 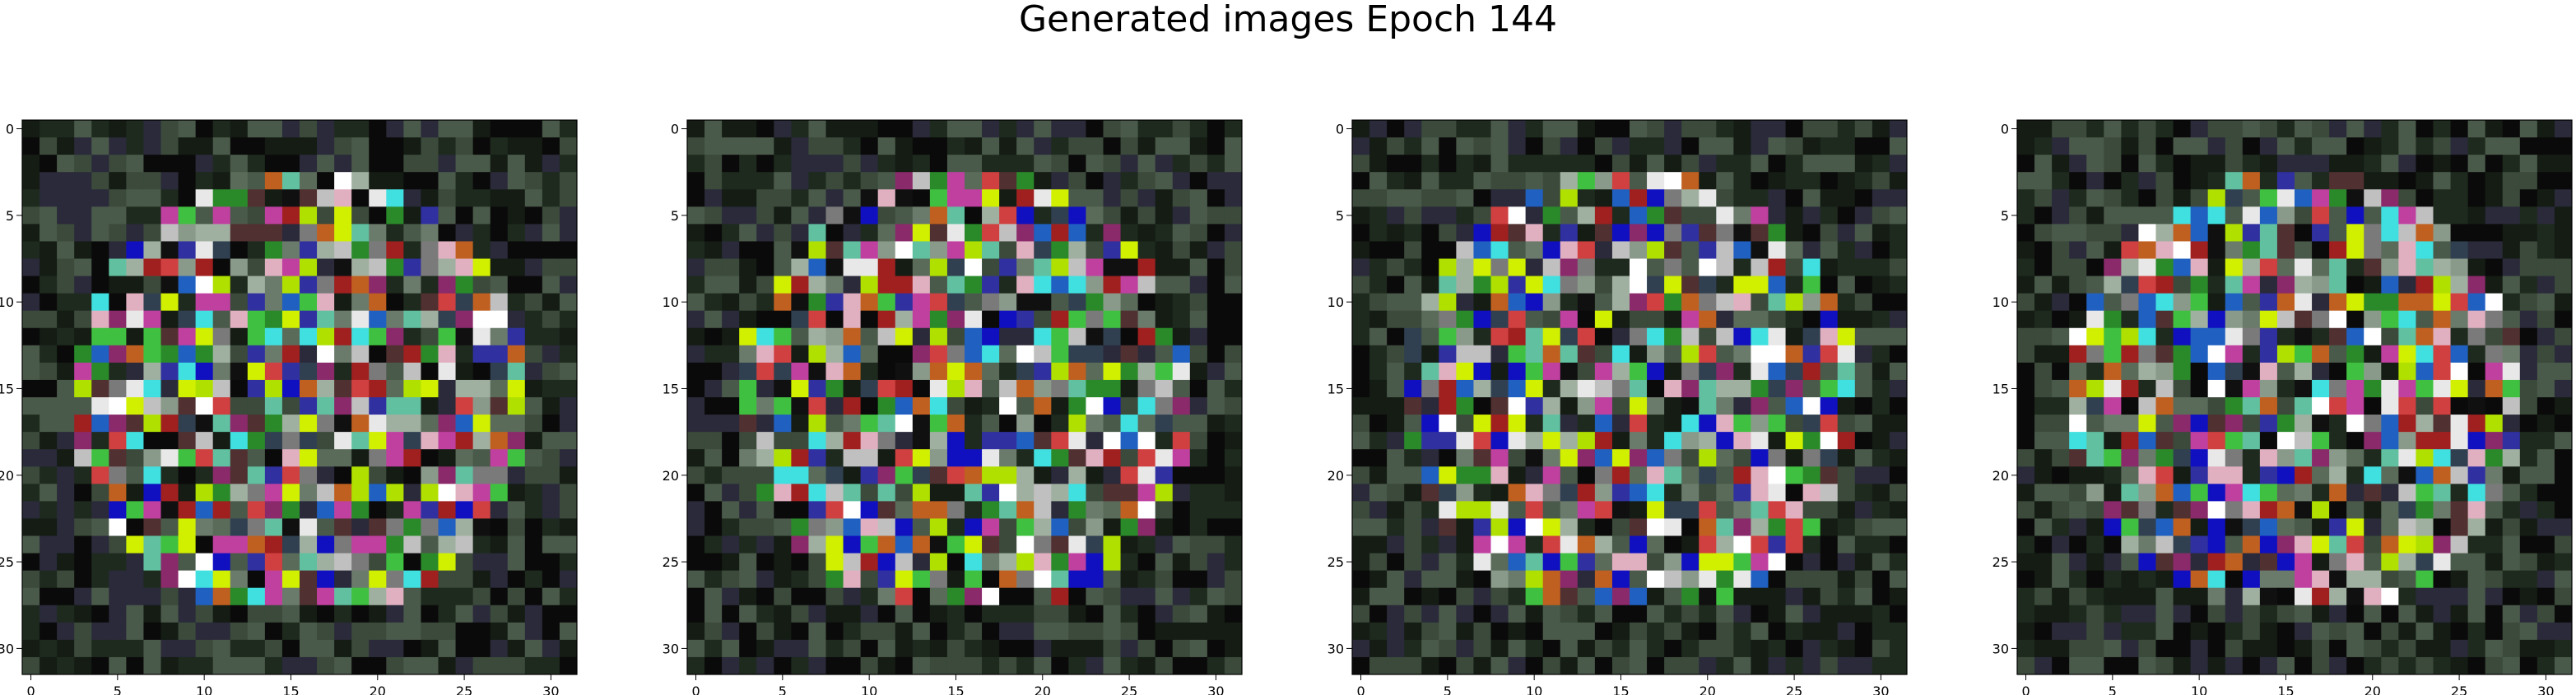 What do you see at coordinates (378, 689) in the screenshot?
I see `x-tick-label: 20` at bounding box center [378, 689].